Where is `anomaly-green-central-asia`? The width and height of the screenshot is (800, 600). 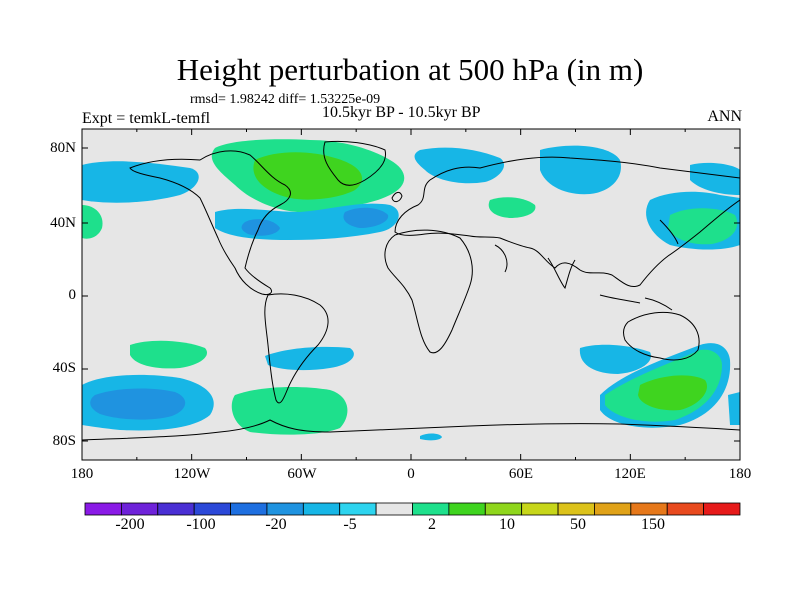
anomaly-green-central-asia is located at coordinates (512, 207).